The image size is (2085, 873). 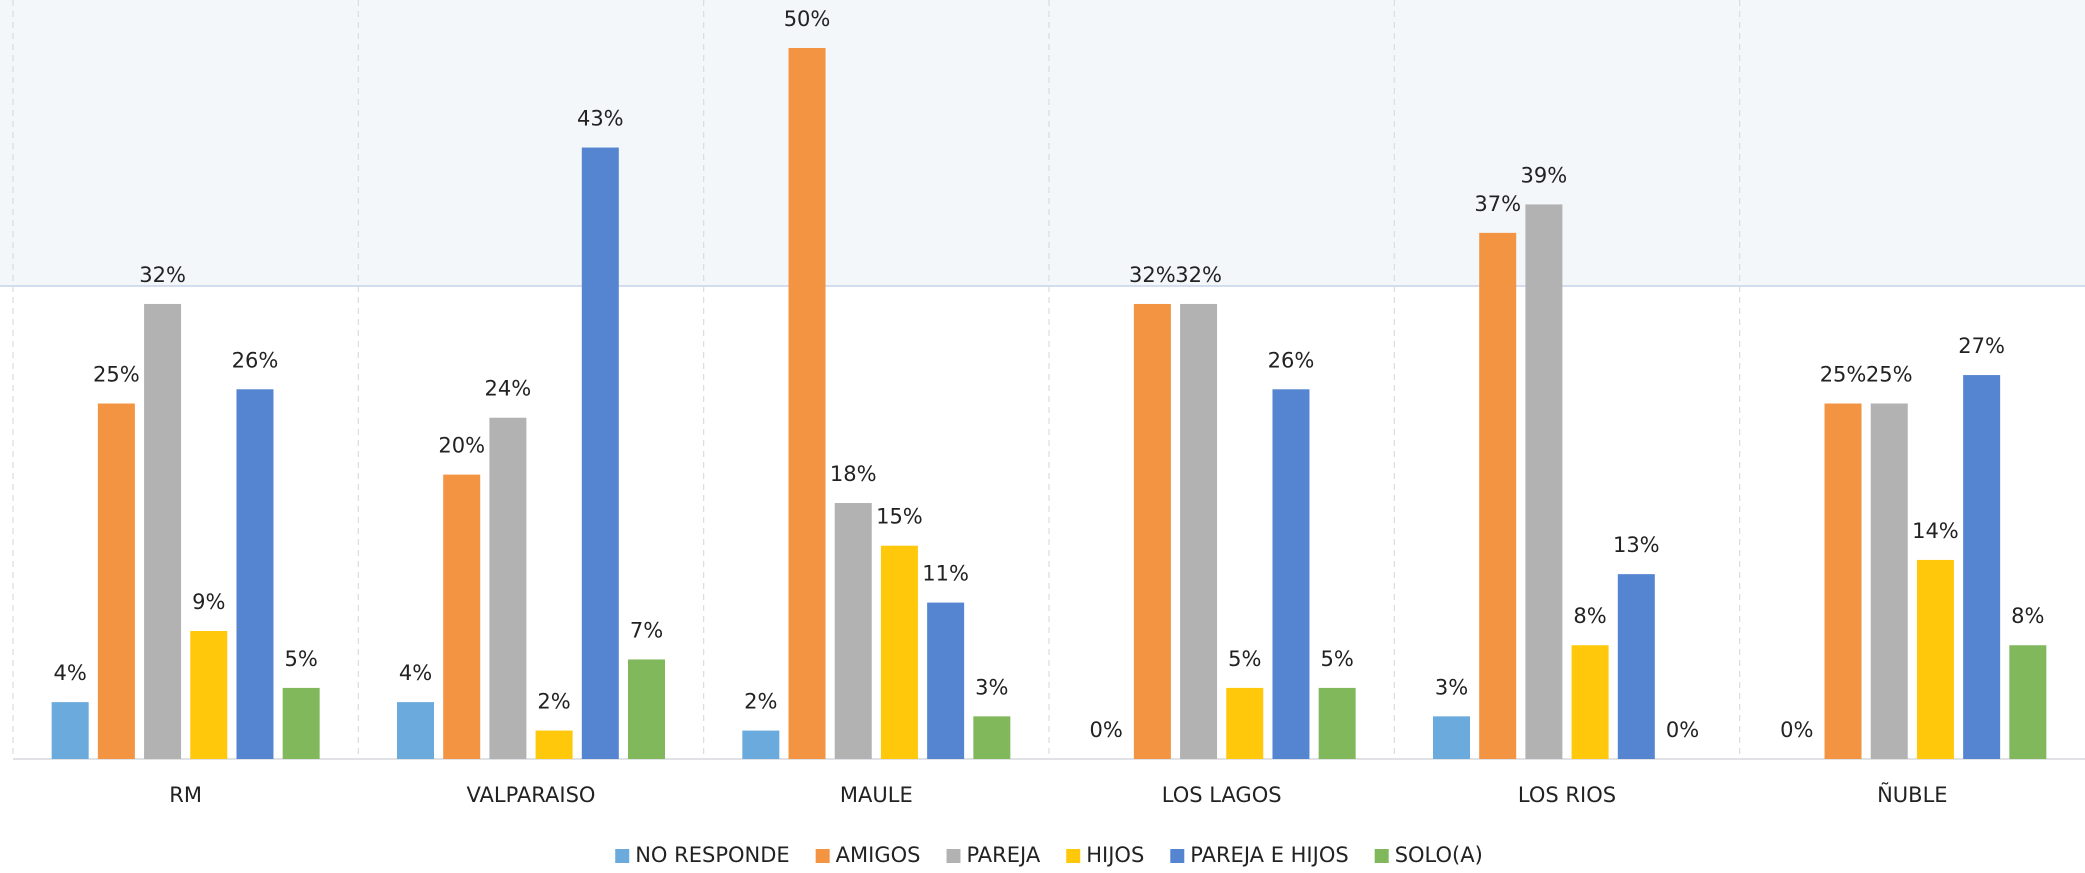 What do you see at coordinates (1935, 531) in the screenshot?
I see `value-label: 14%` at bounding box center [1935, 531].